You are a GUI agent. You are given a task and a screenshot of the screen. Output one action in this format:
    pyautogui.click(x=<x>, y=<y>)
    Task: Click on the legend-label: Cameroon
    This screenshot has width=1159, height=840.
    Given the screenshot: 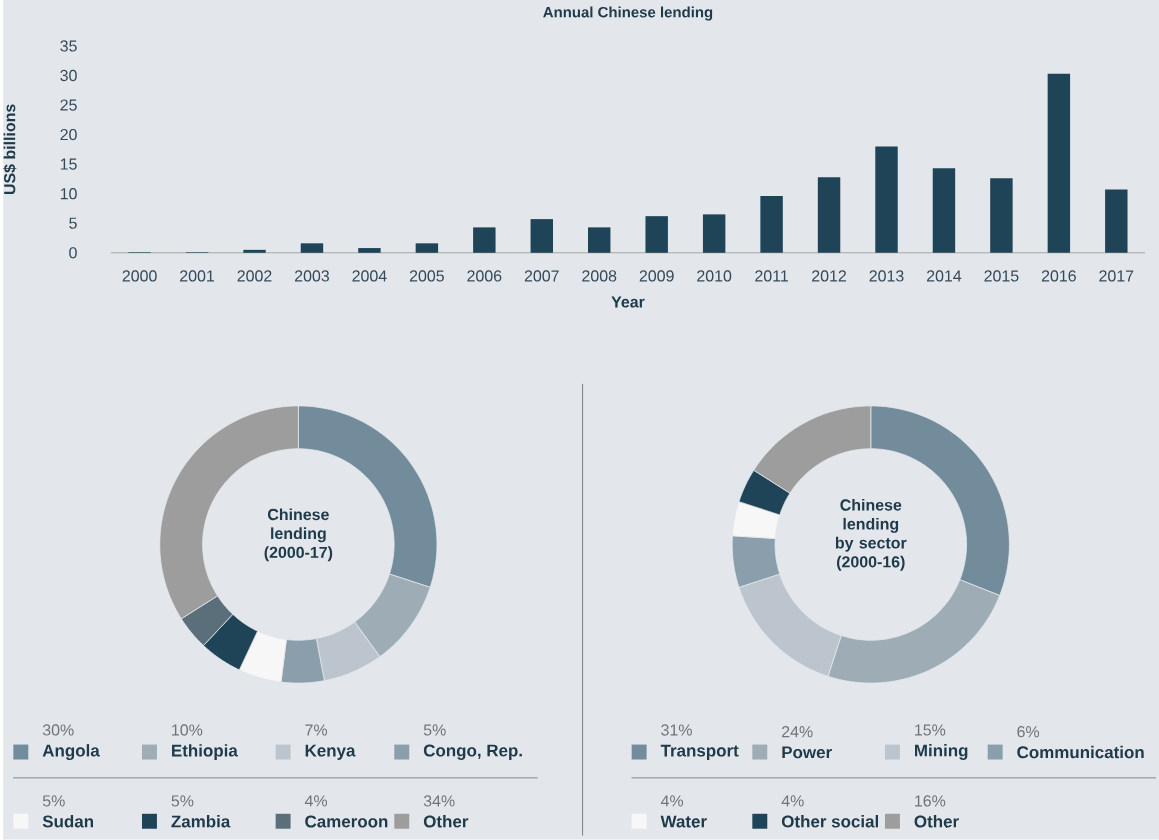 What is the action you would take?
    pyautogui.click(x=346, y=821)
    